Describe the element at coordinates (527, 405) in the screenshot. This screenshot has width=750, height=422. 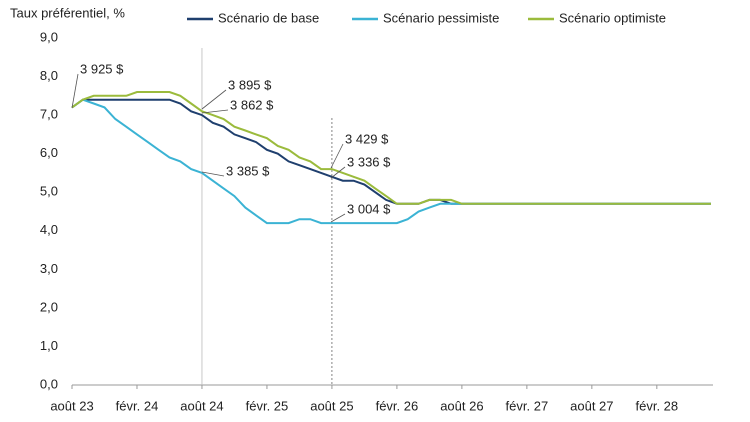
I see `x-tick-label: févr. 27` at that location.